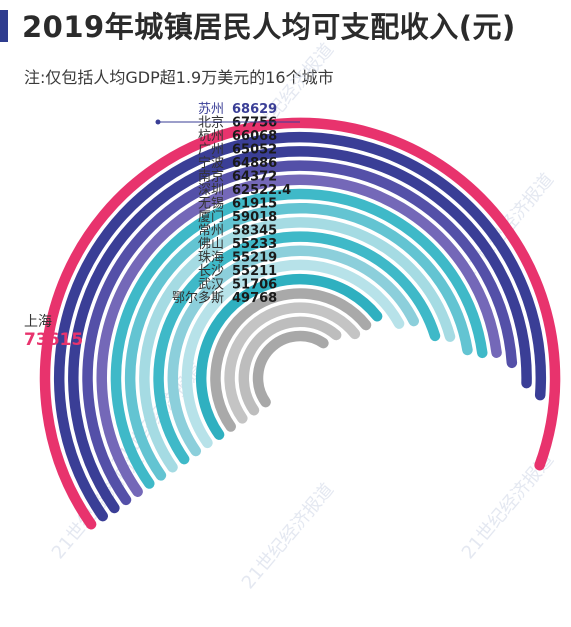  I want to click on pointer-dot, so click(158, 122).